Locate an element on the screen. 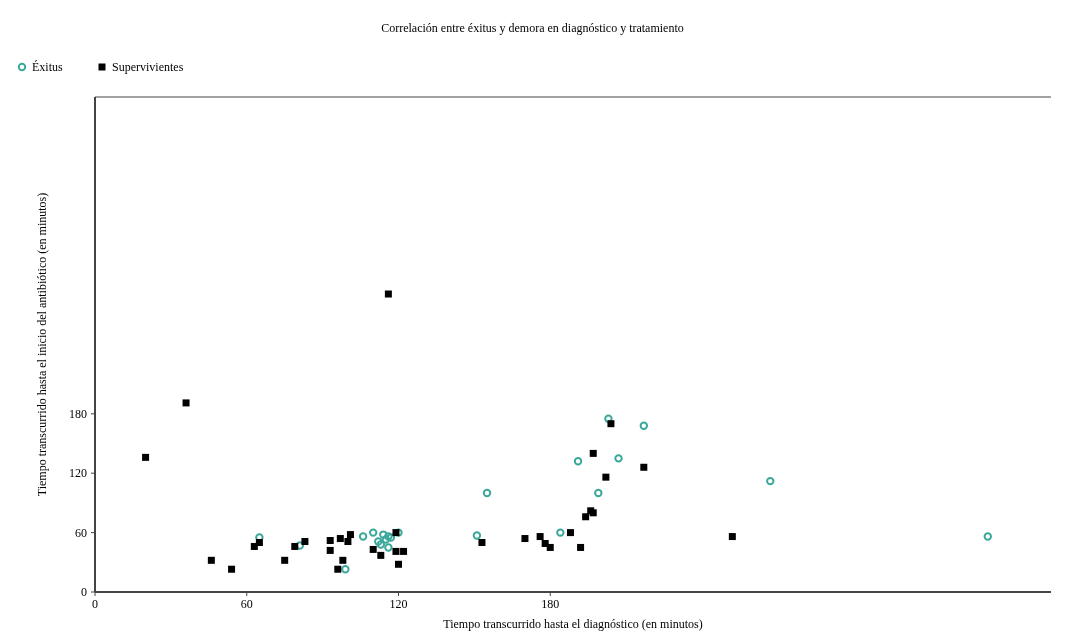  x-tick-label: 180 is located at coordinates (550, 604).